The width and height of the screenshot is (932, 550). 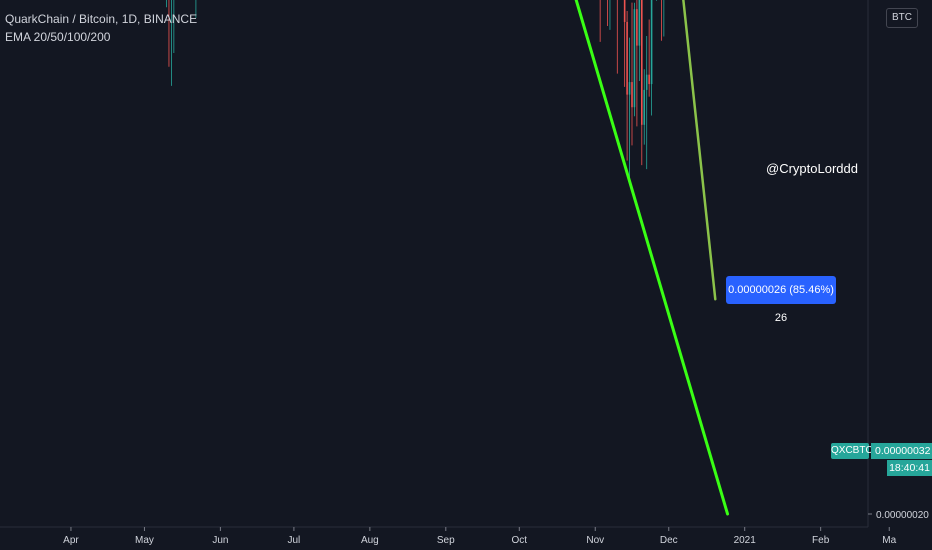 What do you see at coordinates (889, 540) in the screenshot?
I see `x-tick-label: Ma` at bounding box center [889, 540].